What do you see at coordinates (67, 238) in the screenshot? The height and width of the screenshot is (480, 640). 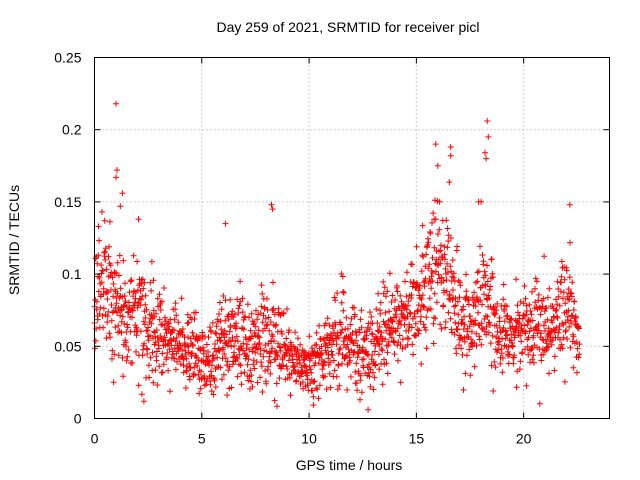 I see `y-axis-tick-labels: 0 0.05 0.1 0.15 0.2 0.25` at bounding box center [67, 238].